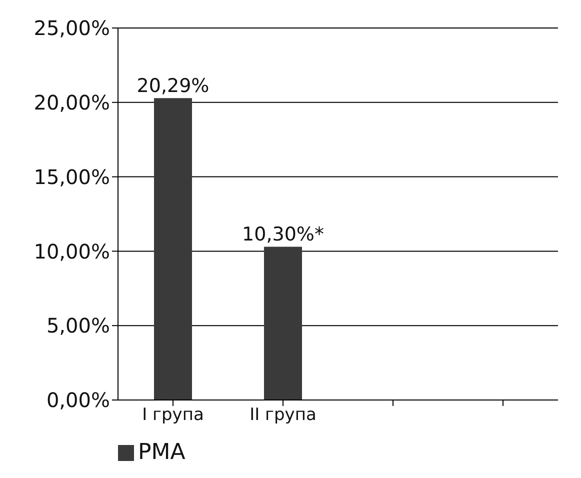 This screenshot has width=581, height=478. What do you see at coordinates (72, 251) in the screenshot?
I see `y-tick-label: 10,00%` at bounding box center [72, 251].